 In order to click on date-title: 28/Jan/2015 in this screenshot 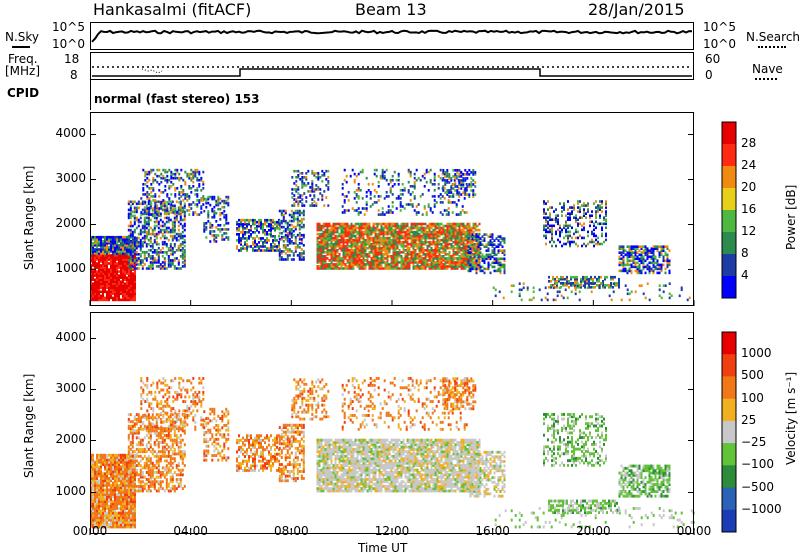, I will do `click(636, 9)`.